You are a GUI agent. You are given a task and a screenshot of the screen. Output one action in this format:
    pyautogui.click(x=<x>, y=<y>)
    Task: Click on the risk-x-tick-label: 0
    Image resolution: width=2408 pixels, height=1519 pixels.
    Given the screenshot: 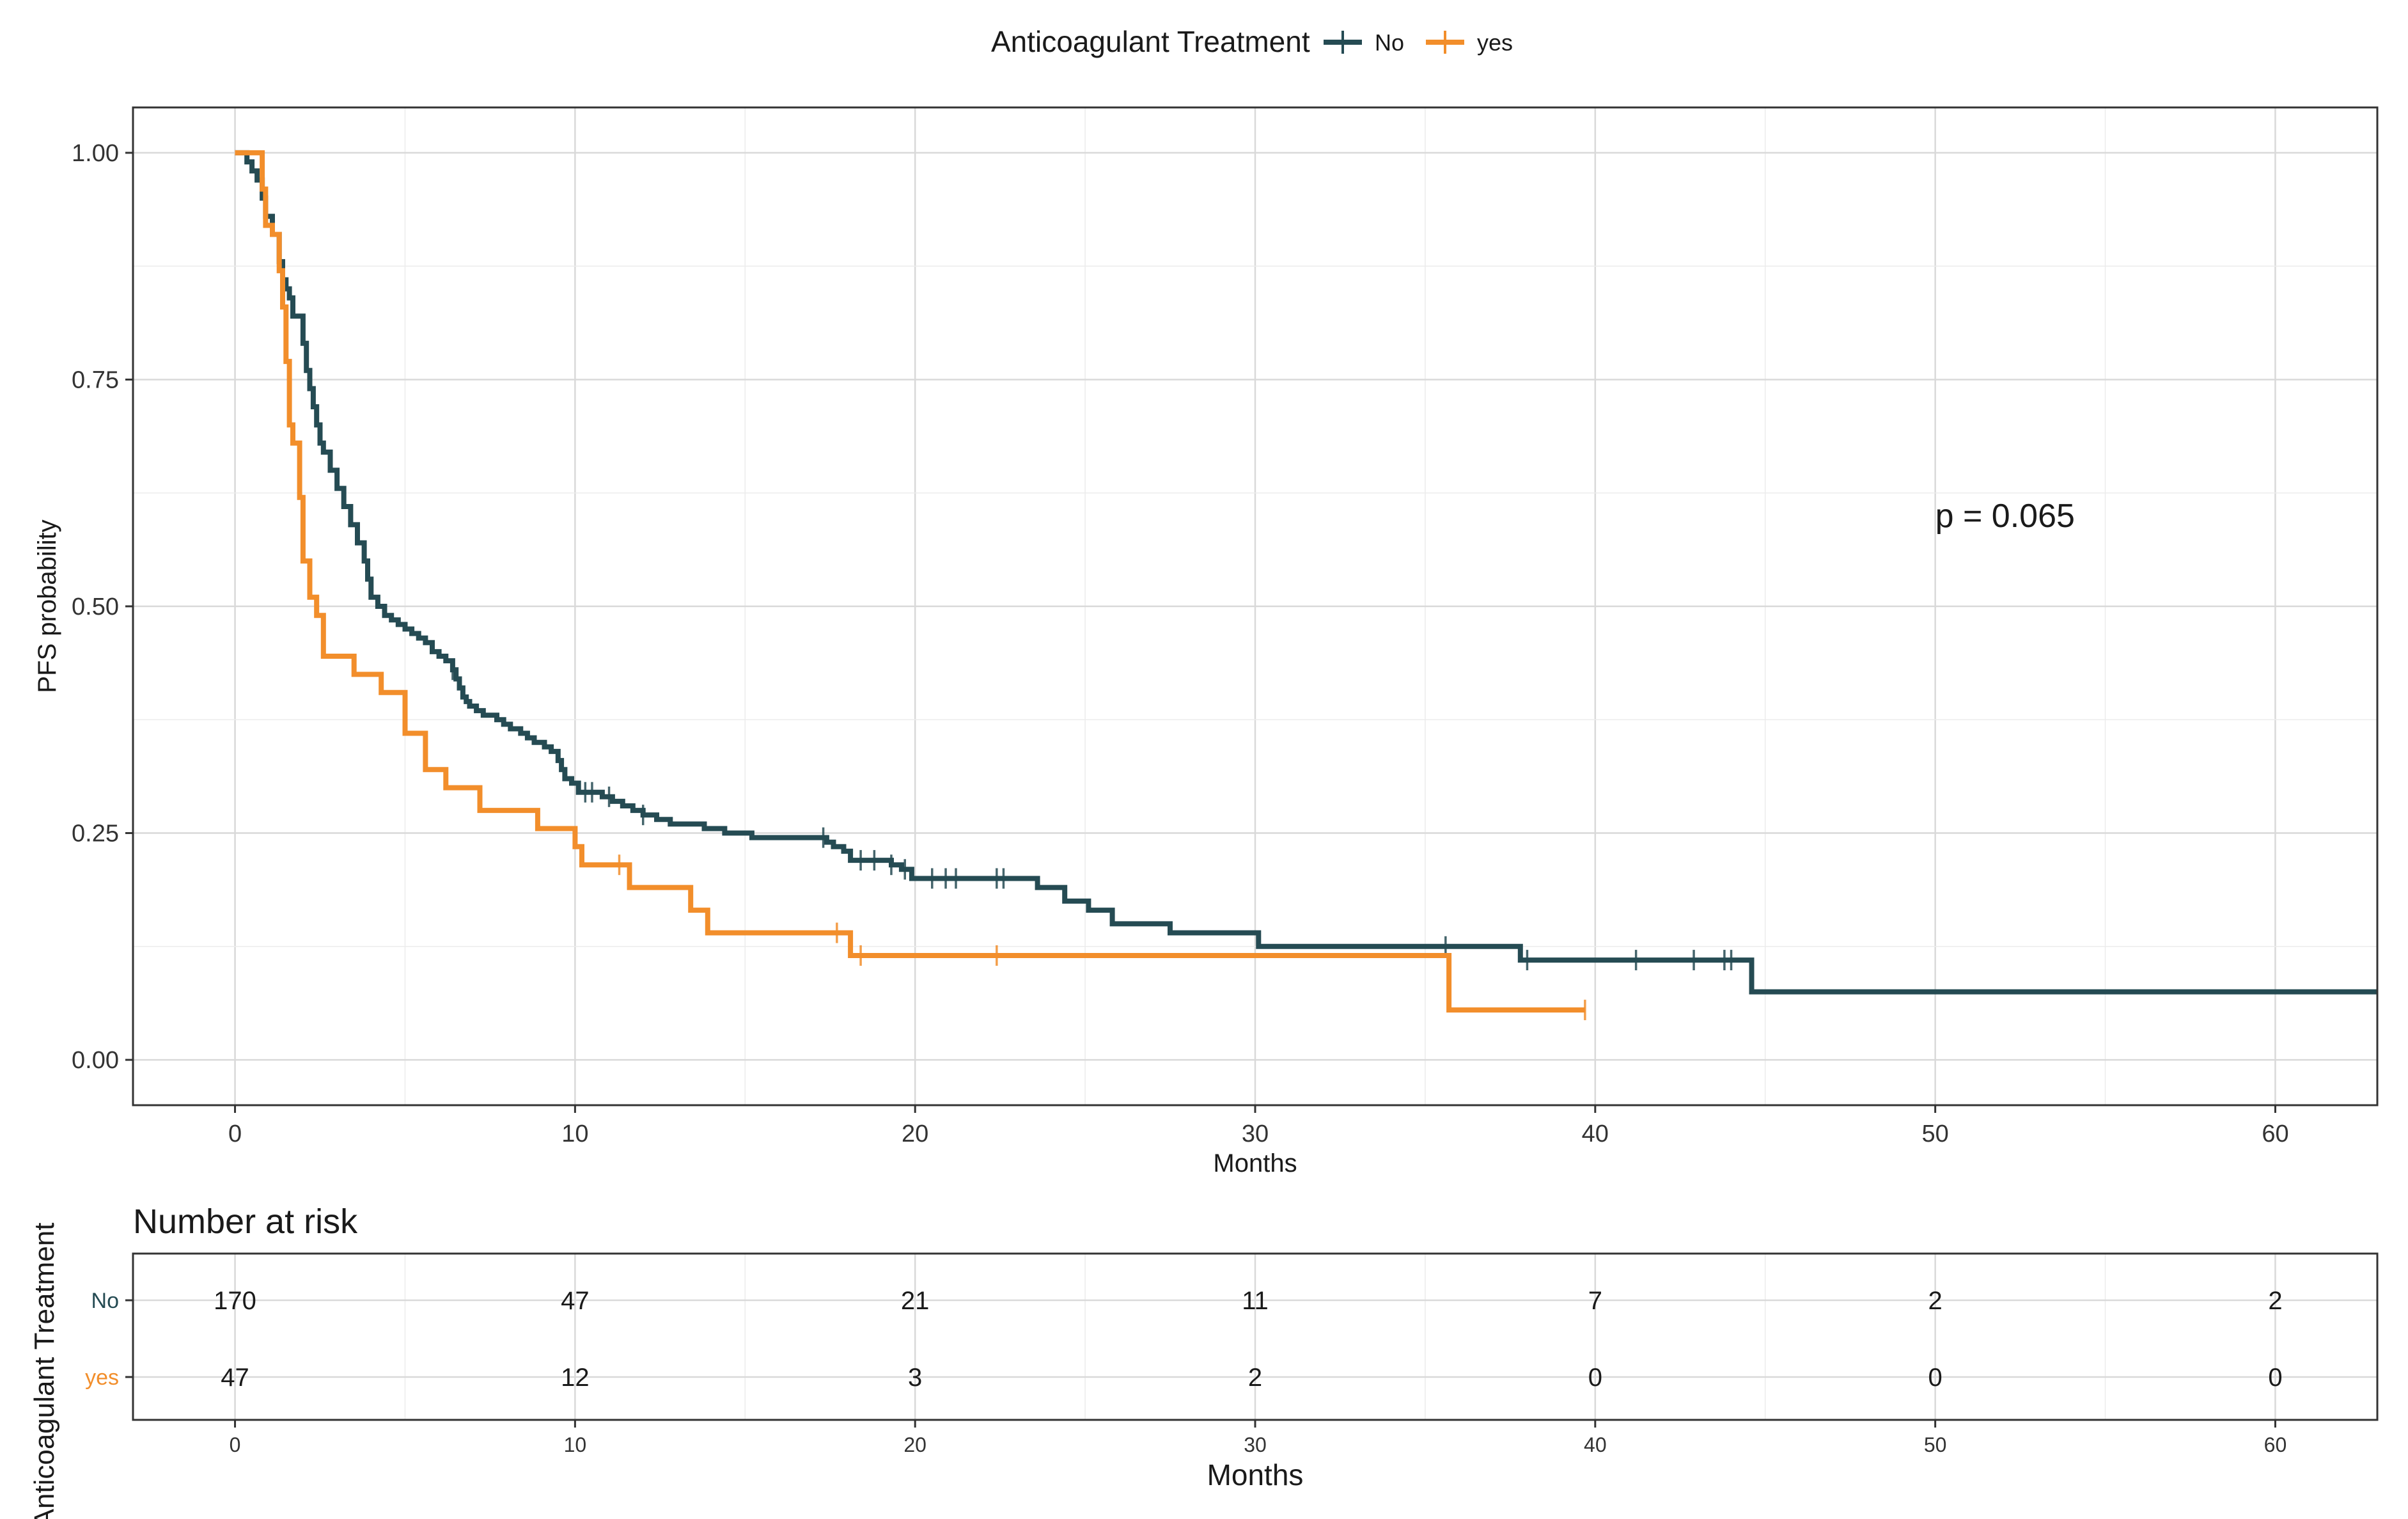 What is the action you would take?
    pyautogui.click(x=235, y=1444)
    